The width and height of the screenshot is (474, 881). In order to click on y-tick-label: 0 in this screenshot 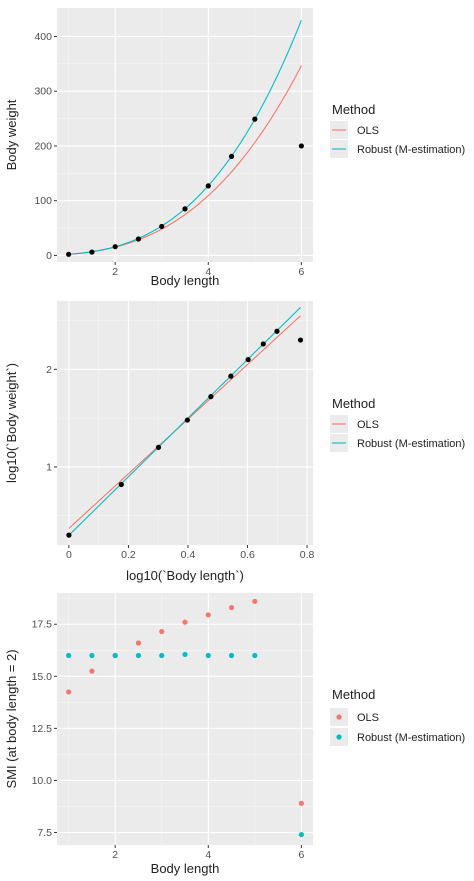, I will do `click(49, 256)`.